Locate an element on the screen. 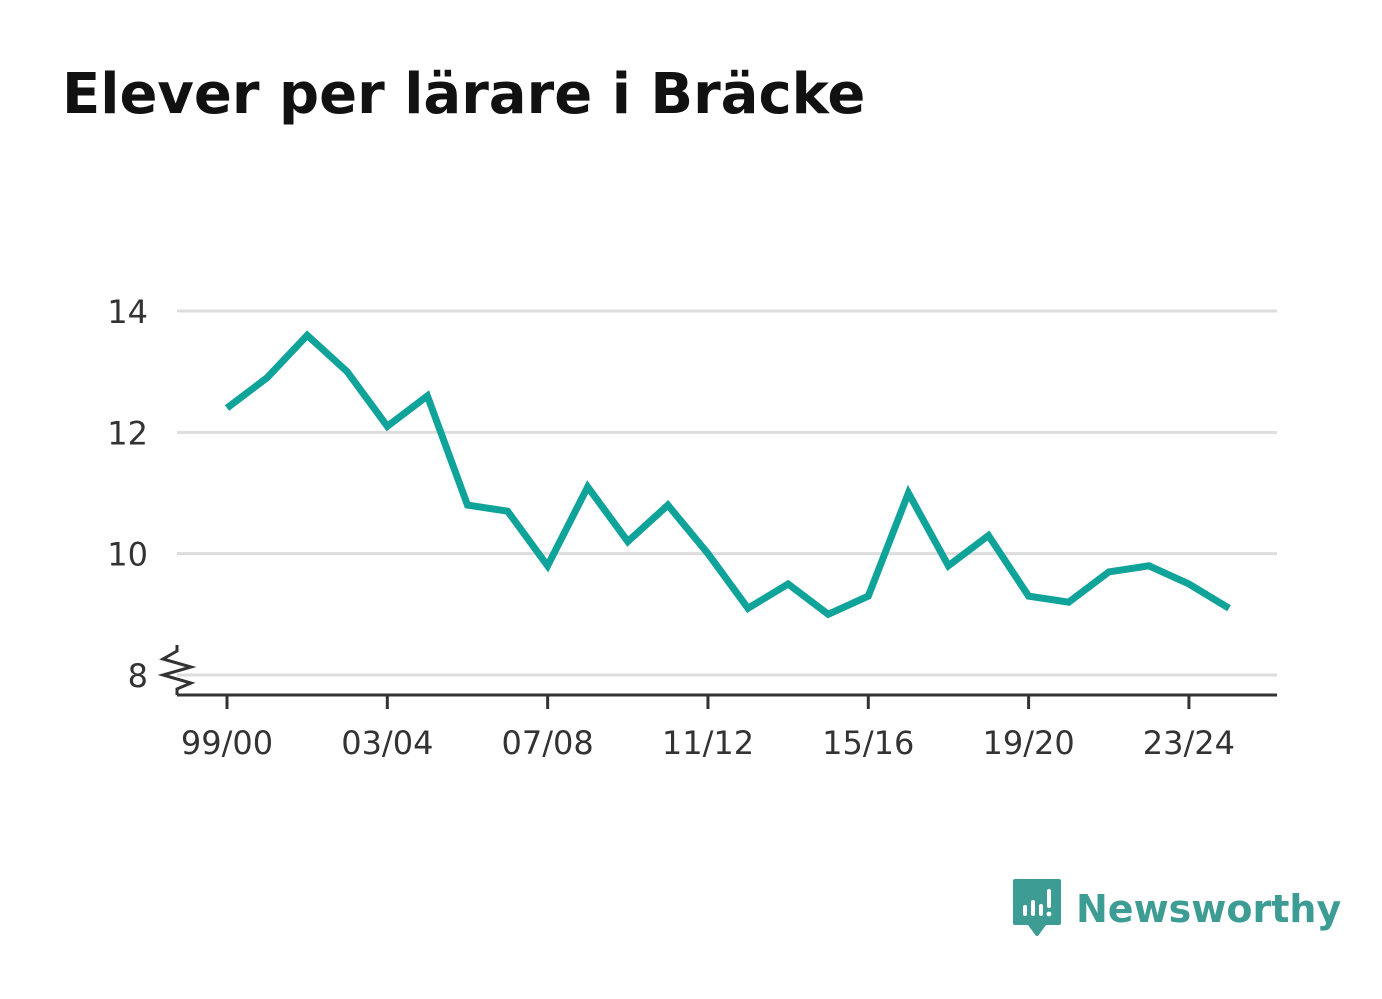 This screenshot has width=1382, height=999. y-tick-label: 8 is located at coordinates (138, 676).